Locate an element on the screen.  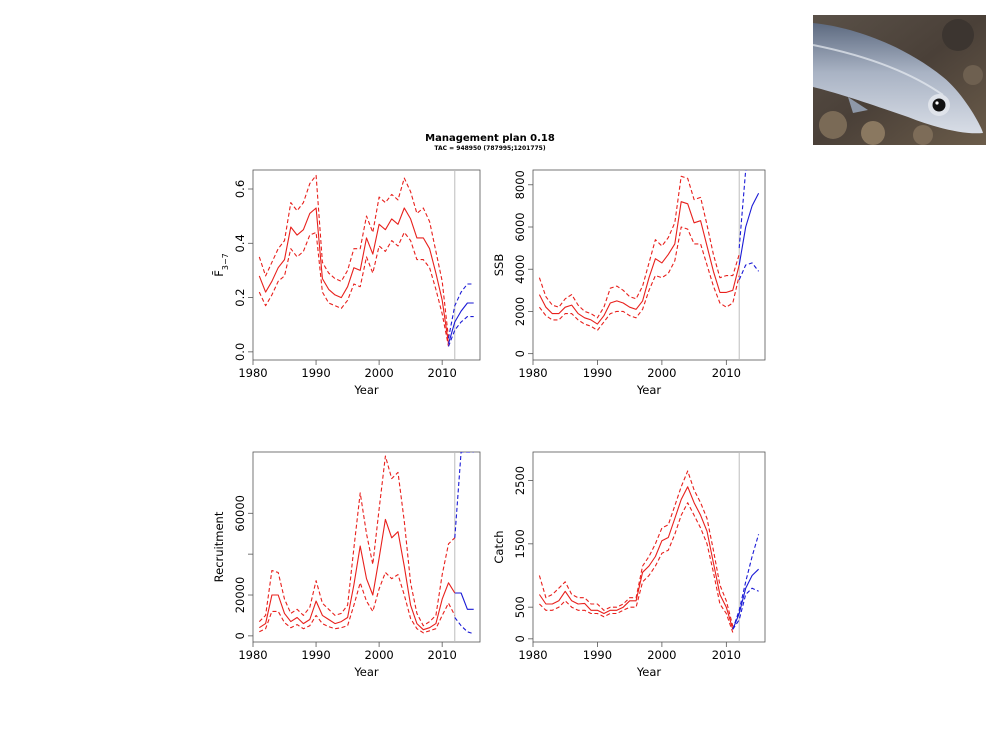
y-tick-label: 500 is located at coordinates (520, 607).